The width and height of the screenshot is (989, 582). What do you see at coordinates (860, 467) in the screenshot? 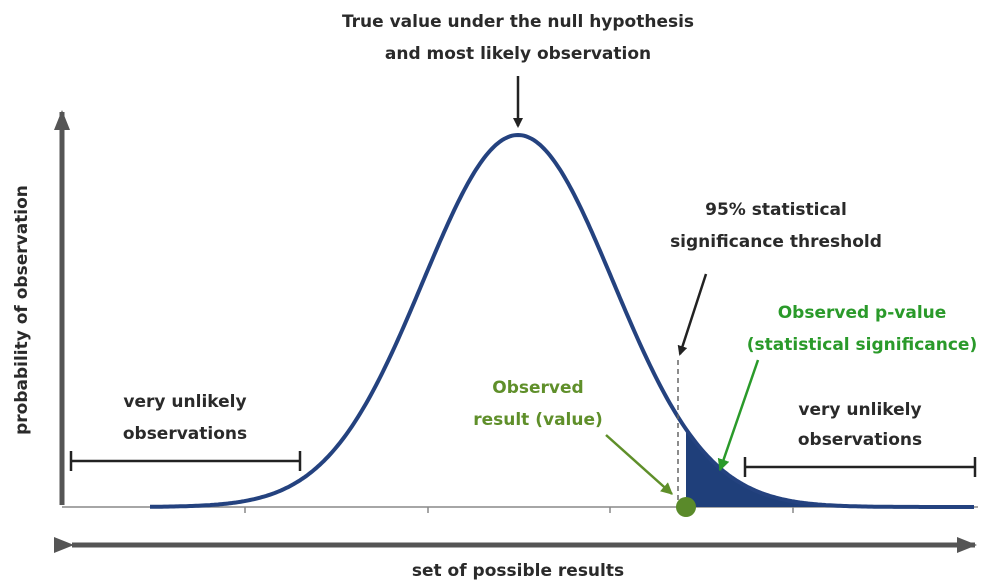
I see `right-bracket` at bounding box center [860, 467].